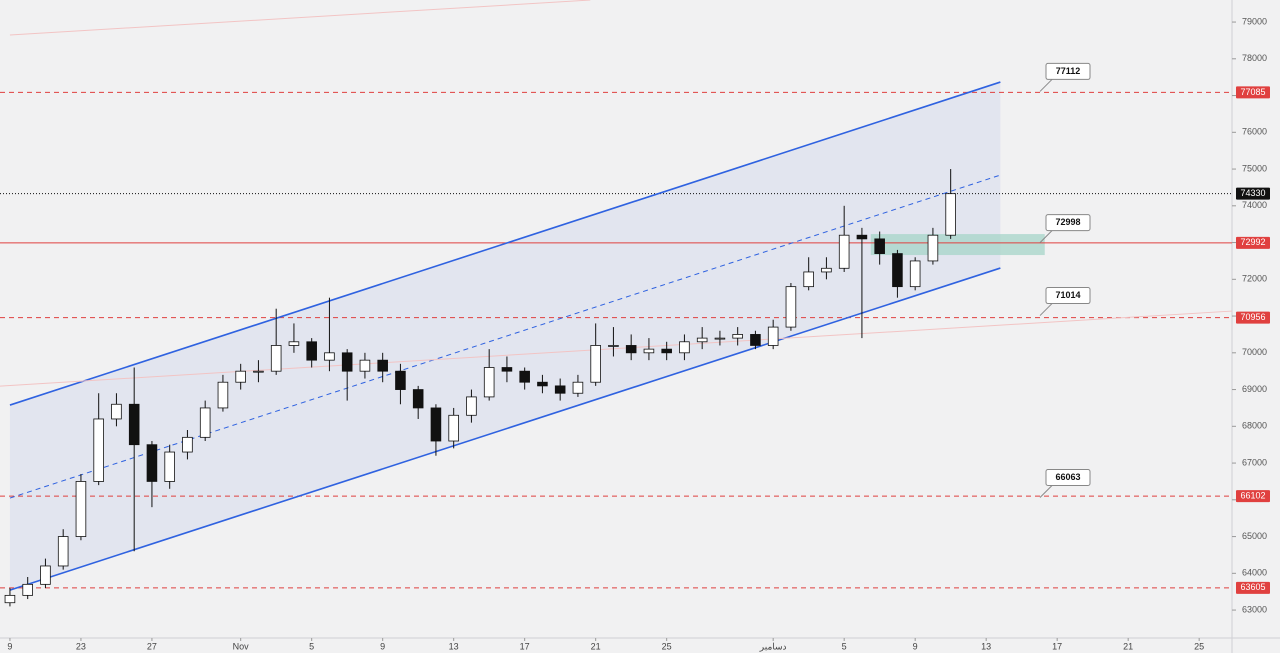 The width and height of the screenshot is (1280, 653). I want to click on y-tick-label: 78000, so click(1254, 58).